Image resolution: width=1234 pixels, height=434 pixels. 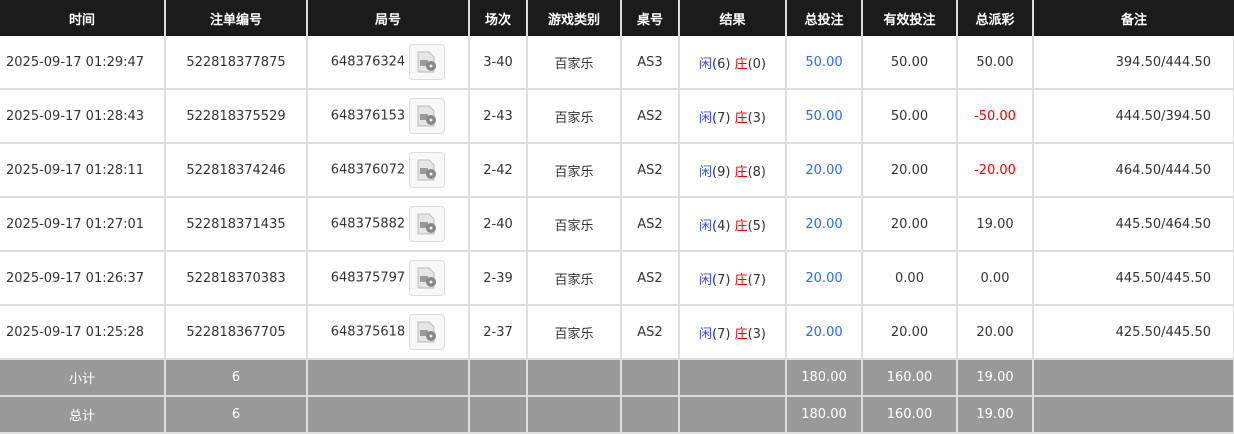 What do you see at coordinates (1133, 63) in the screenshot?
I see `note: 394.50/444.50` at bounding box center [1133, 63].